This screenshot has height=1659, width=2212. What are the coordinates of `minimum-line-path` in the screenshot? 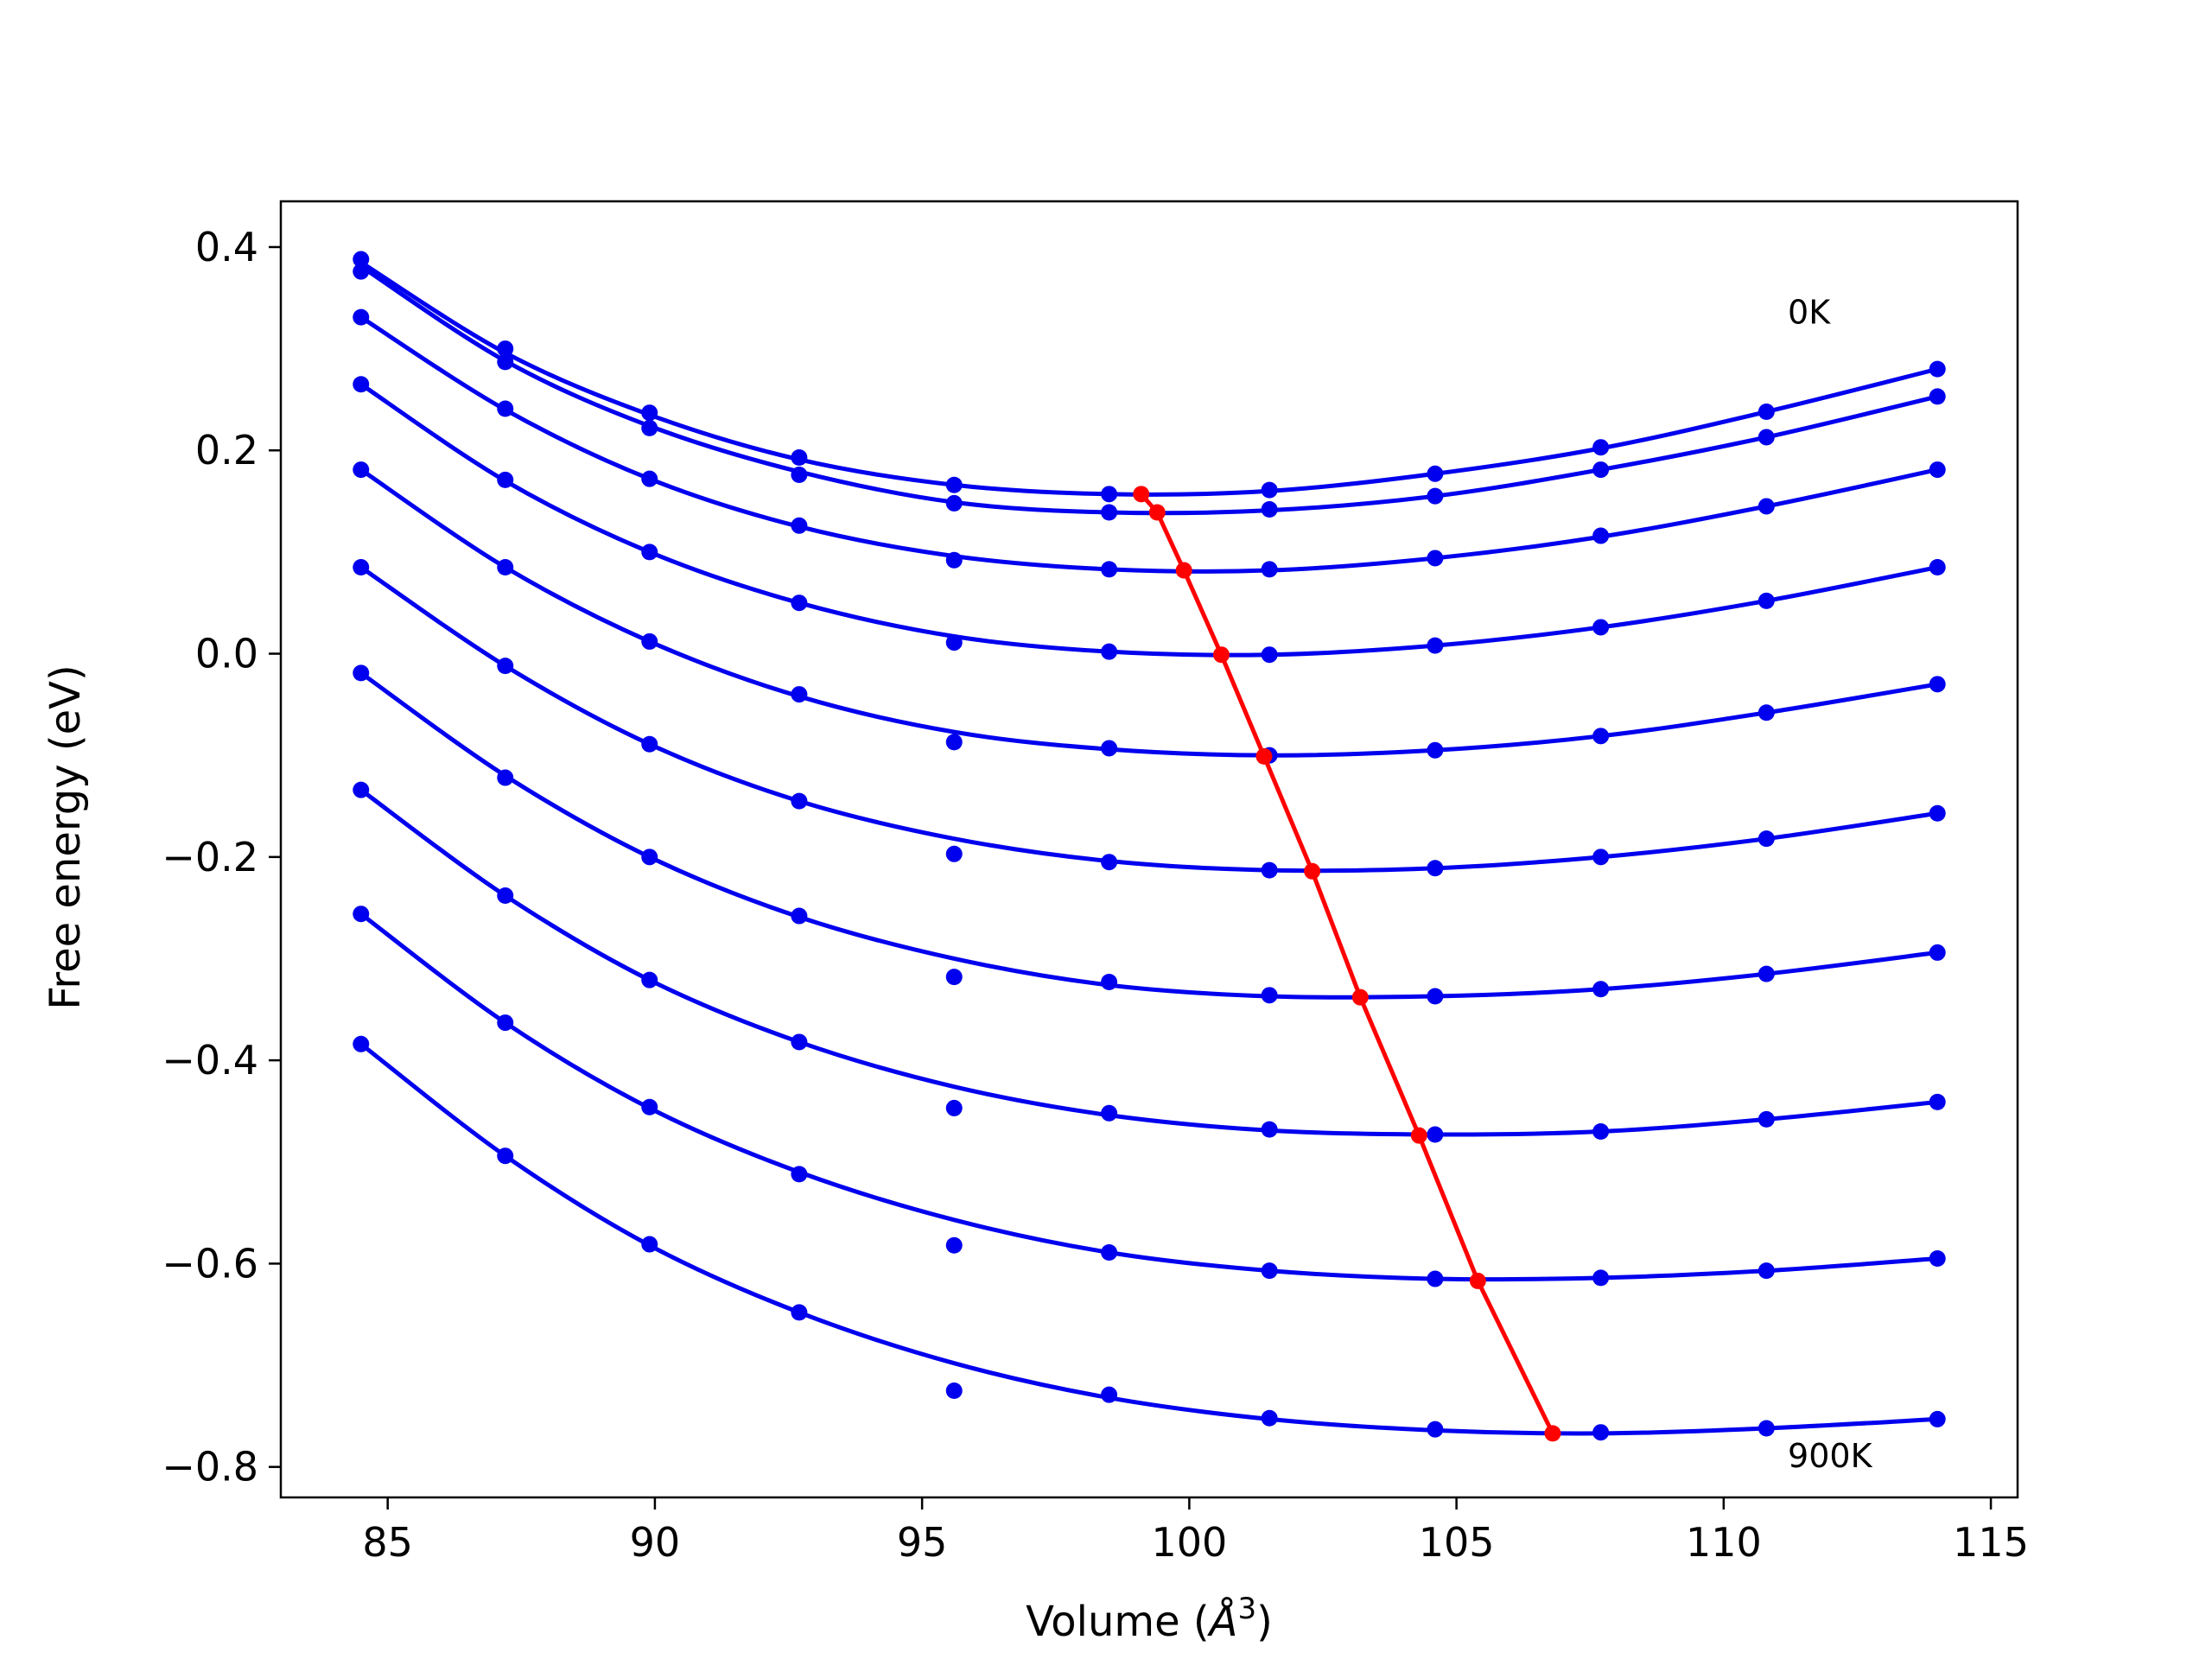 It's located at (1347, 963).